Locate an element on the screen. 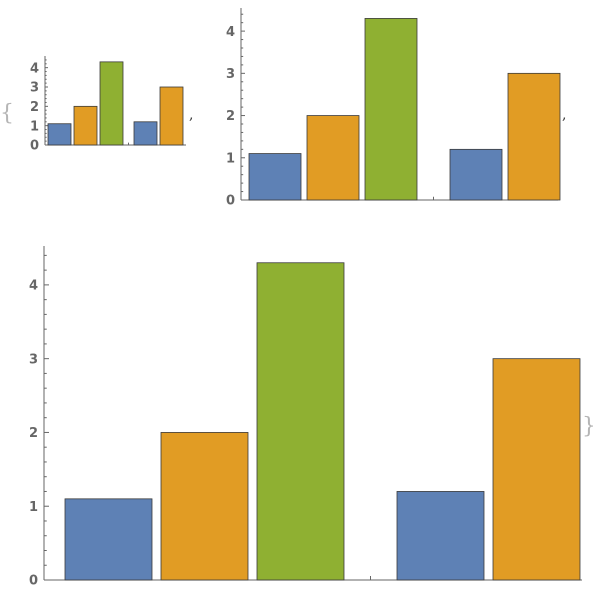 The image size is (593, 608). bar-chart-1: 0 1 2 3 4 is located at coordinates (108, 105).